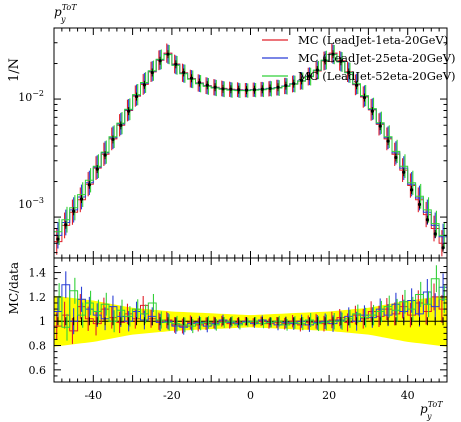  What do you see at coordinates (377, 76) in the screenshot?
I see `legend-label-3: MC (LeadJet-52eta-20GeV)` at bounding box center [377, 76].